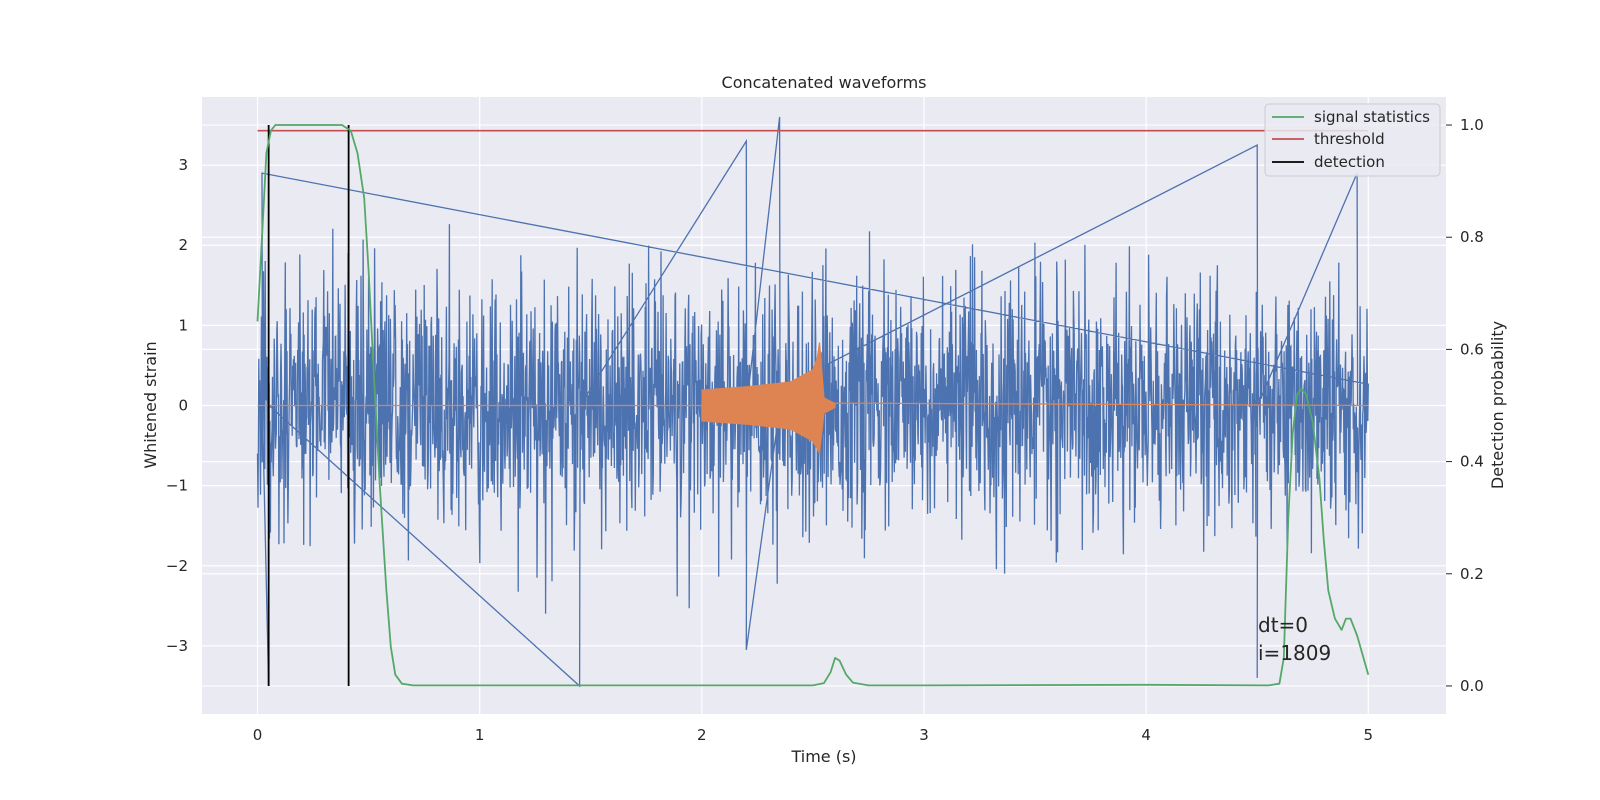  What do you see at coordinates (308, 405) in the screenshot?
I see `detection-series` at bounding box center [308, 405].